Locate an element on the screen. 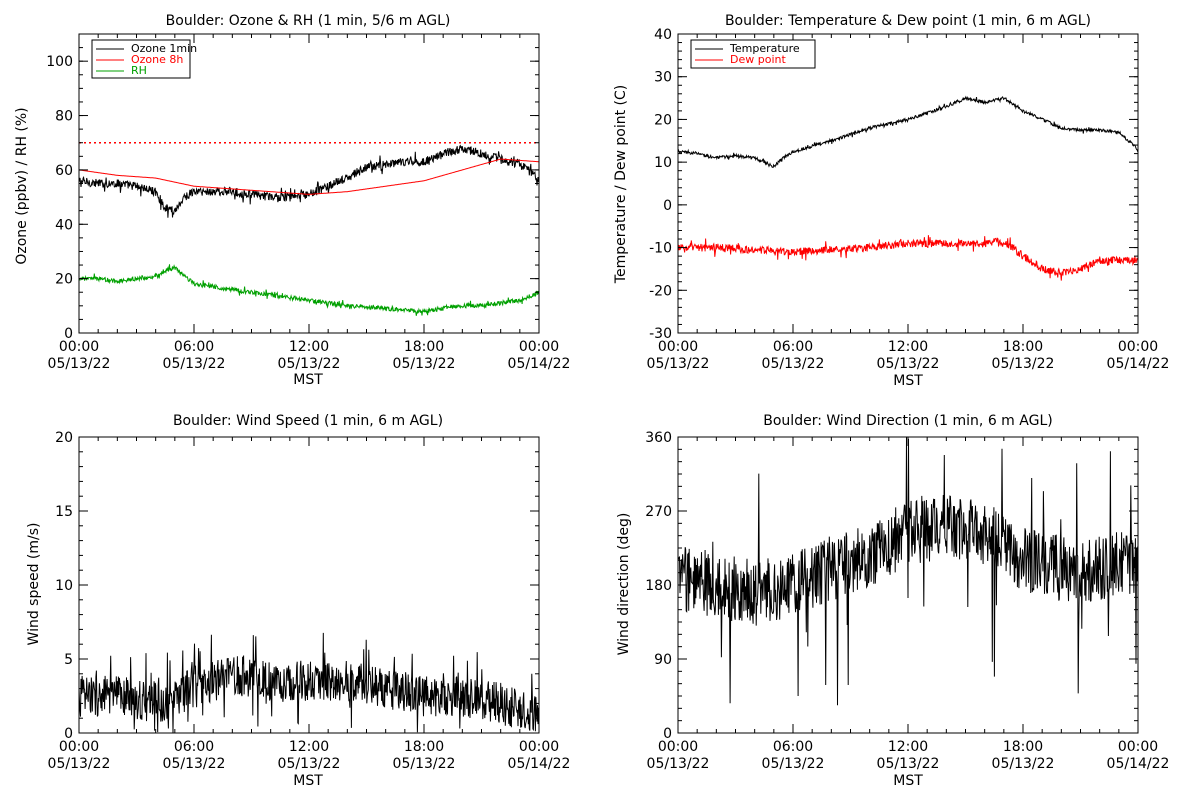 This screenshot has width=1200, height=800. chart-title: Boulder: Ozone & RH (1 min, 5/6 m AGL) is located at coordinates (308, 21).